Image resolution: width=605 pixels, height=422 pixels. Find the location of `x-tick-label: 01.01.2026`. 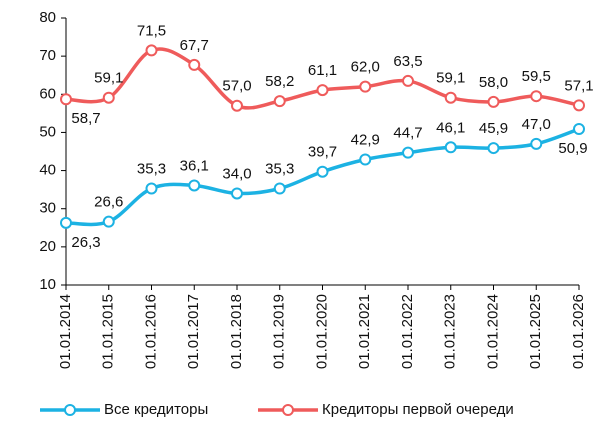

x-tick-label: 01.01.2026 is located at coordinates (578, 331).